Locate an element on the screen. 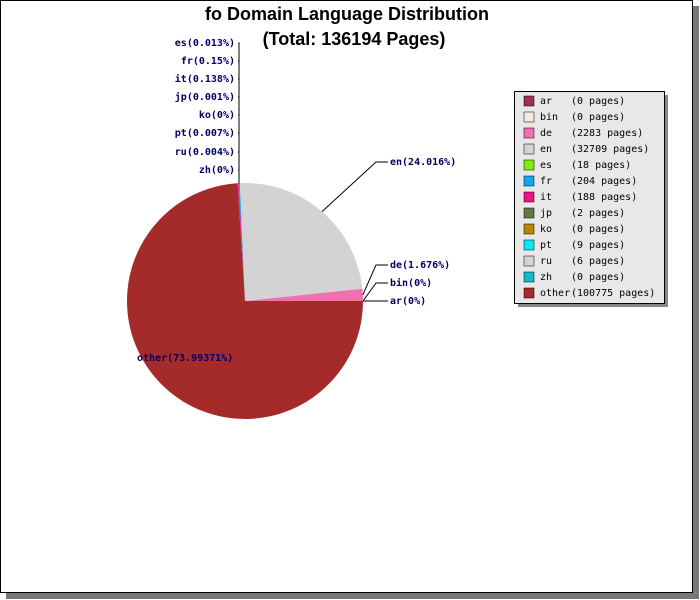 The height and width of the screenshot is (600, 700). legend-name: es is located at coordinates (546, 165).